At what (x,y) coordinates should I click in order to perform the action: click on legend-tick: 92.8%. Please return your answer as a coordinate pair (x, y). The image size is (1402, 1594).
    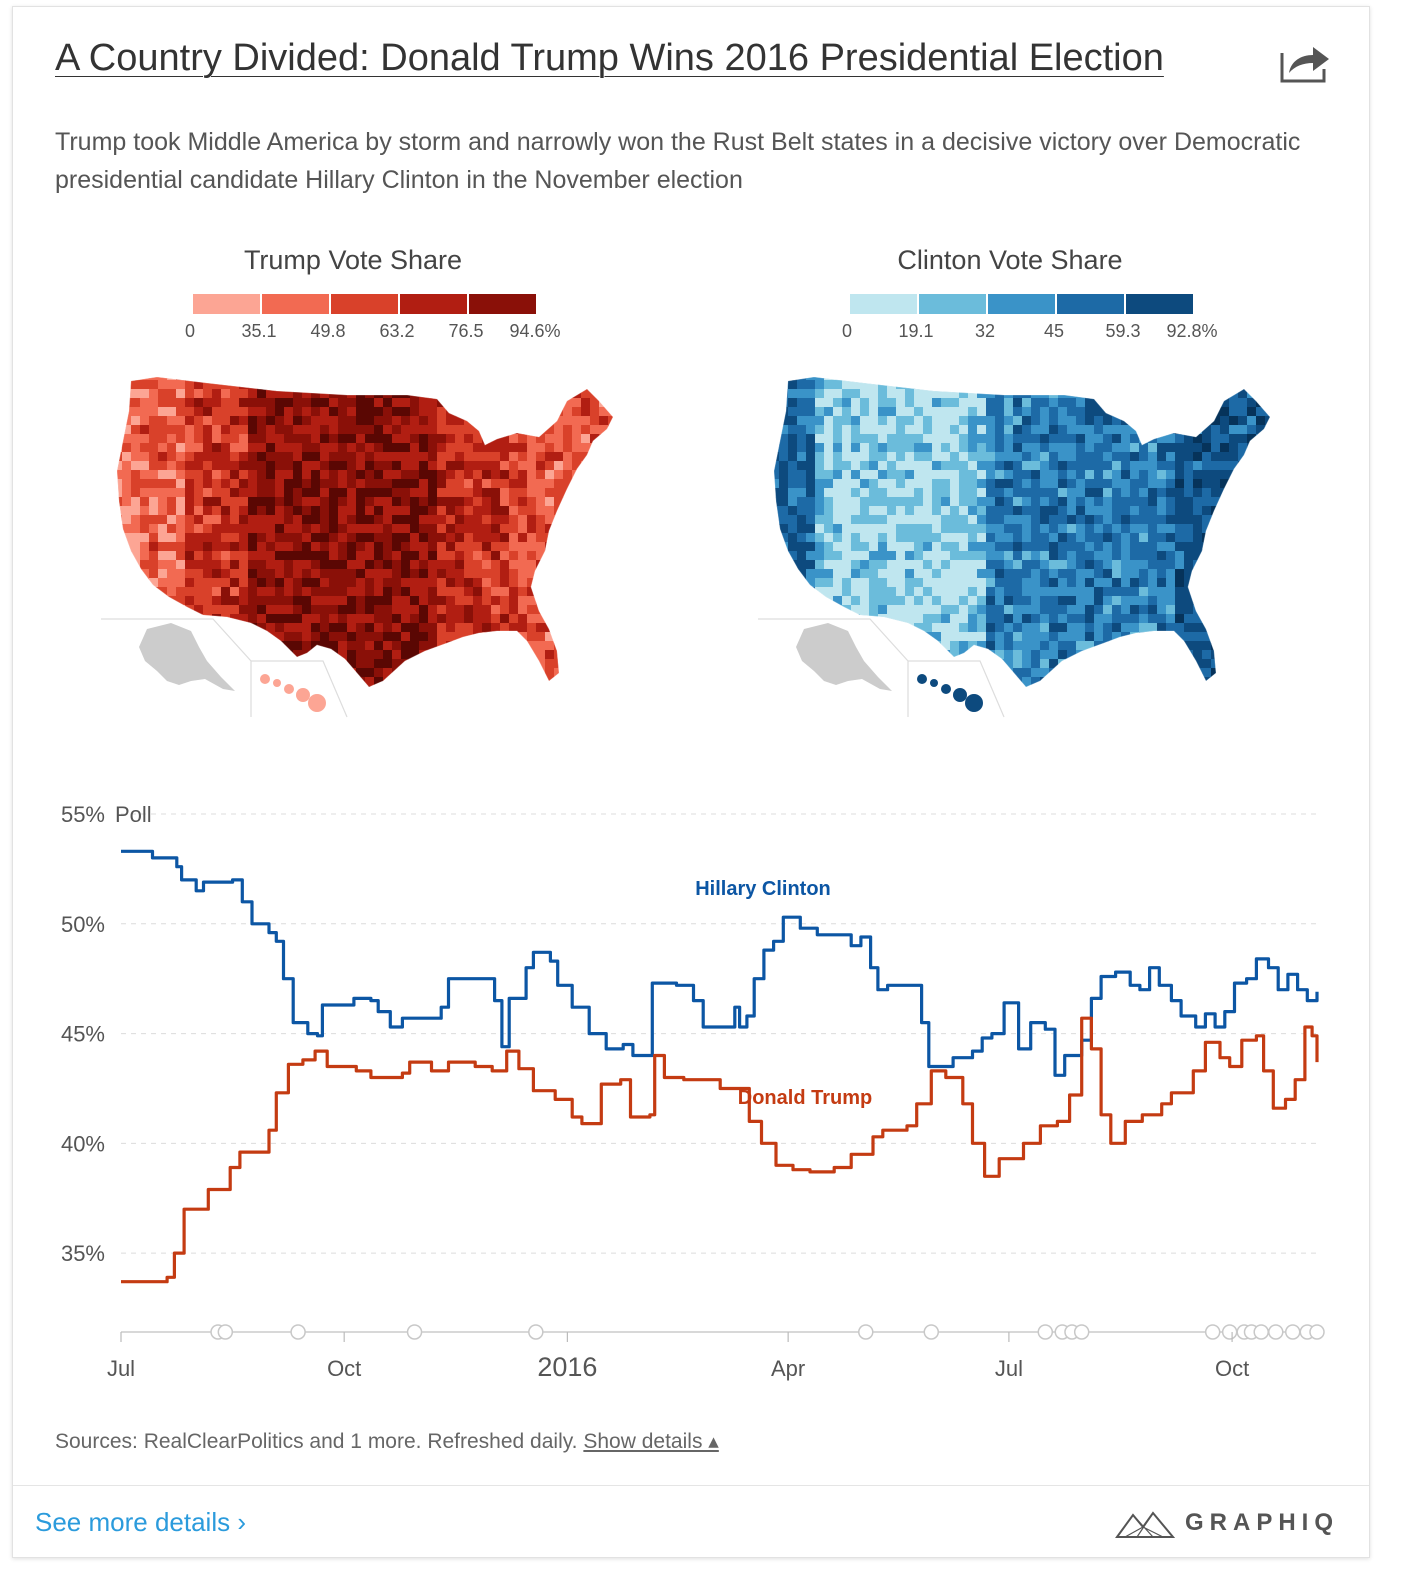
    Looking at the image, I should click on (1192, 331).